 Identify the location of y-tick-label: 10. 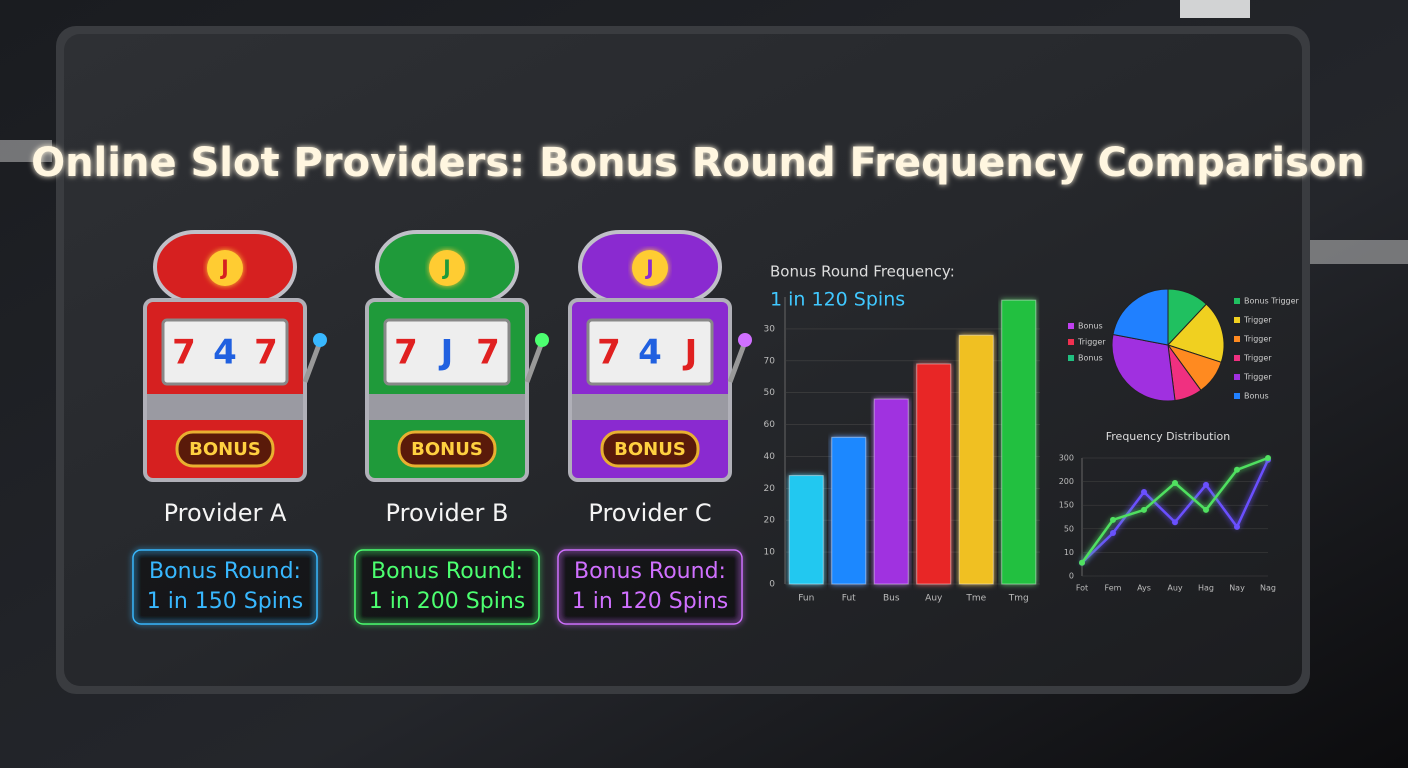
(770, 553).